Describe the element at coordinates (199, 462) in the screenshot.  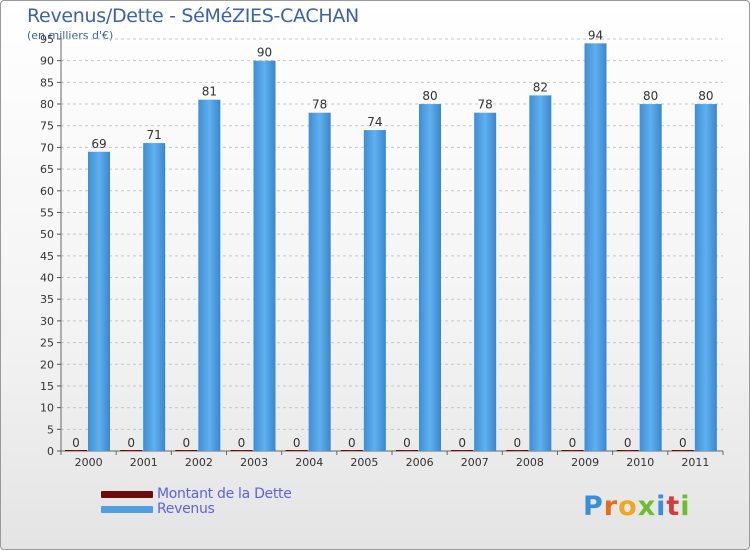
I see `x-tick-label: 2002` at that location.